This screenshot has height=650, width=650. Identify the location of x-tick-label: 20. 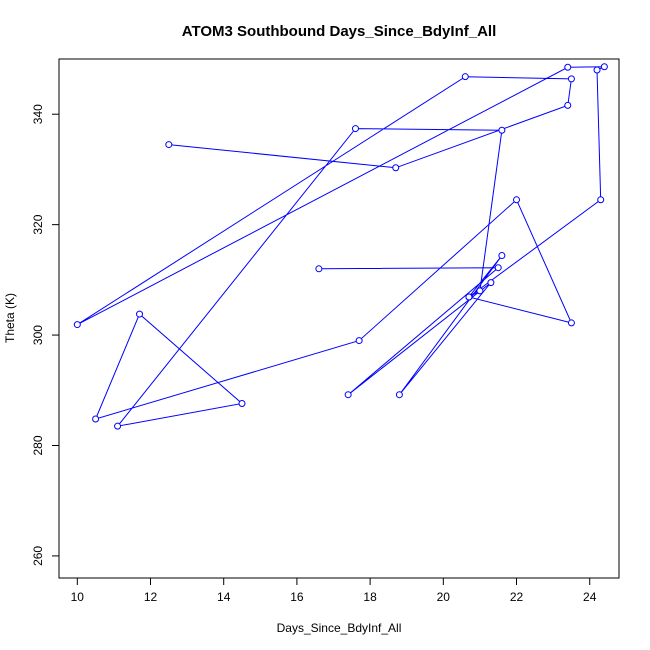
(444, 597).